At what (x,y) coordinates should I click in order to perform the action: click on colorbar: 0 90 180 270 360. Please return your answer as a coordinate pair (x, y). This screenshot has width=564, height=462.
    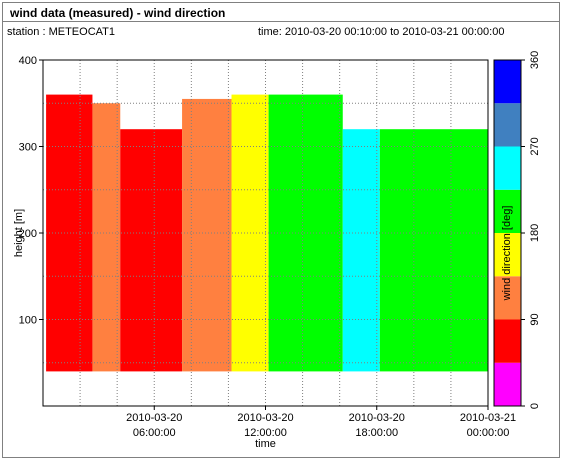
    Looking at the image, I should click on (517, 230).